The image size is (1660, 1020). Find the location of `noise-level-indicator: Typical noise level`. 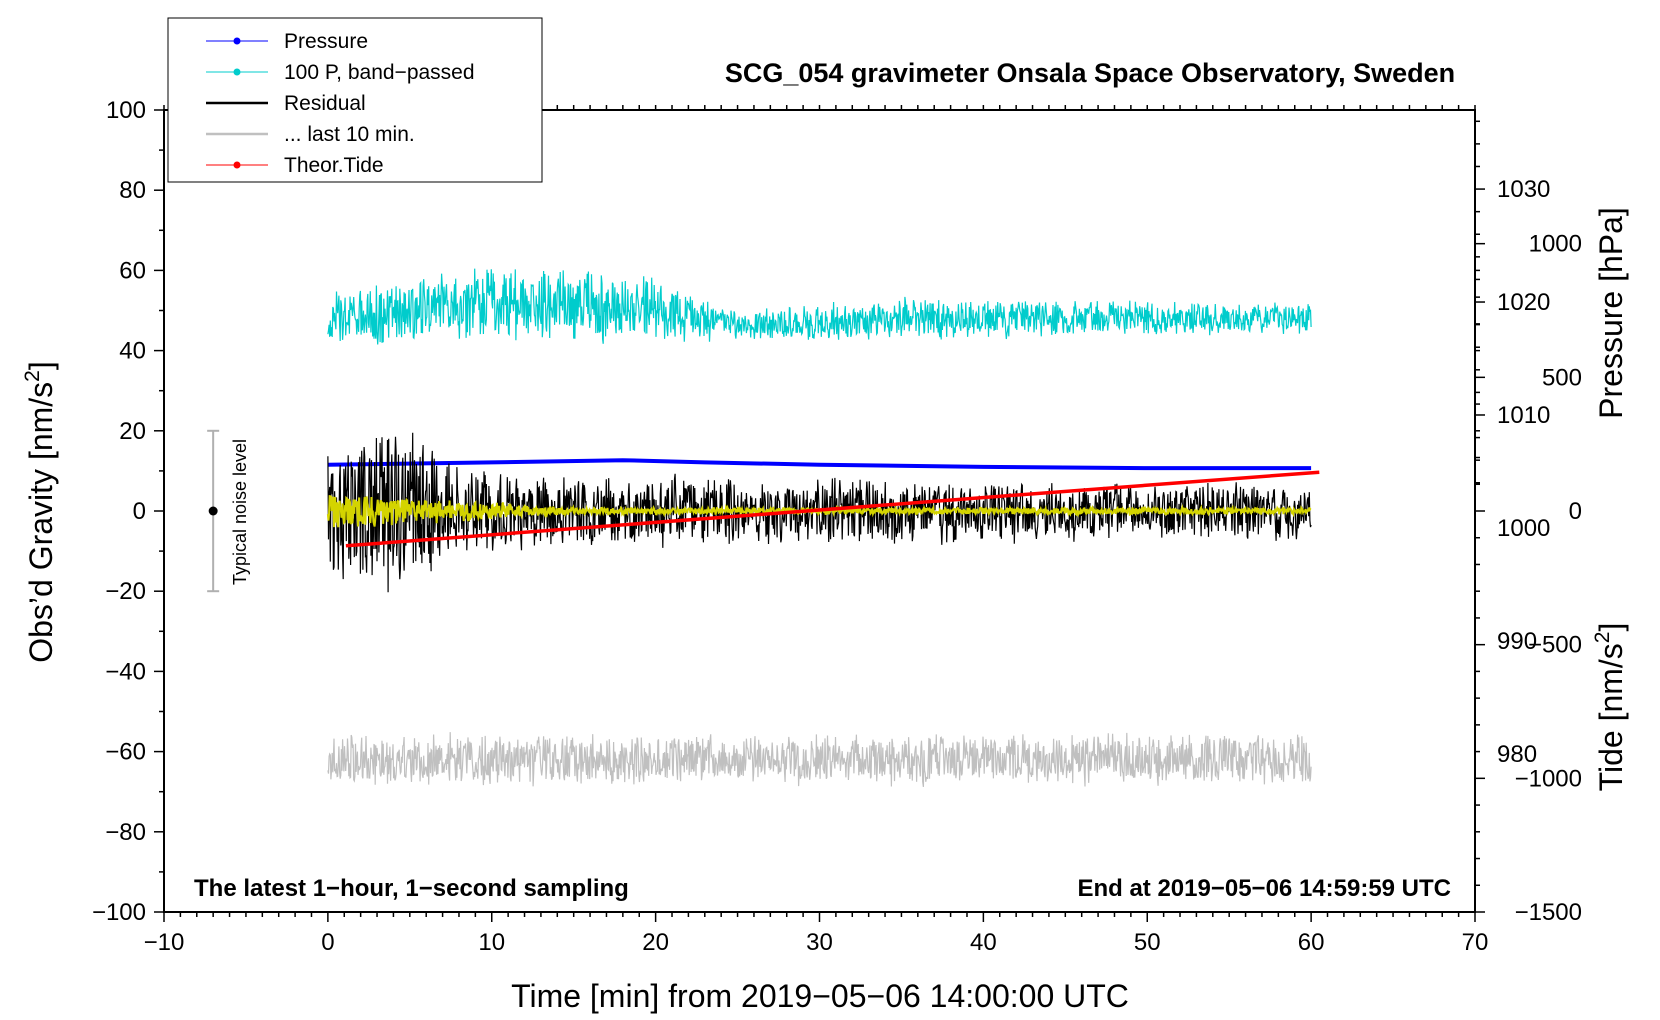

noise-level-indicator: Typical noise level is located at coordinates (228, 511).